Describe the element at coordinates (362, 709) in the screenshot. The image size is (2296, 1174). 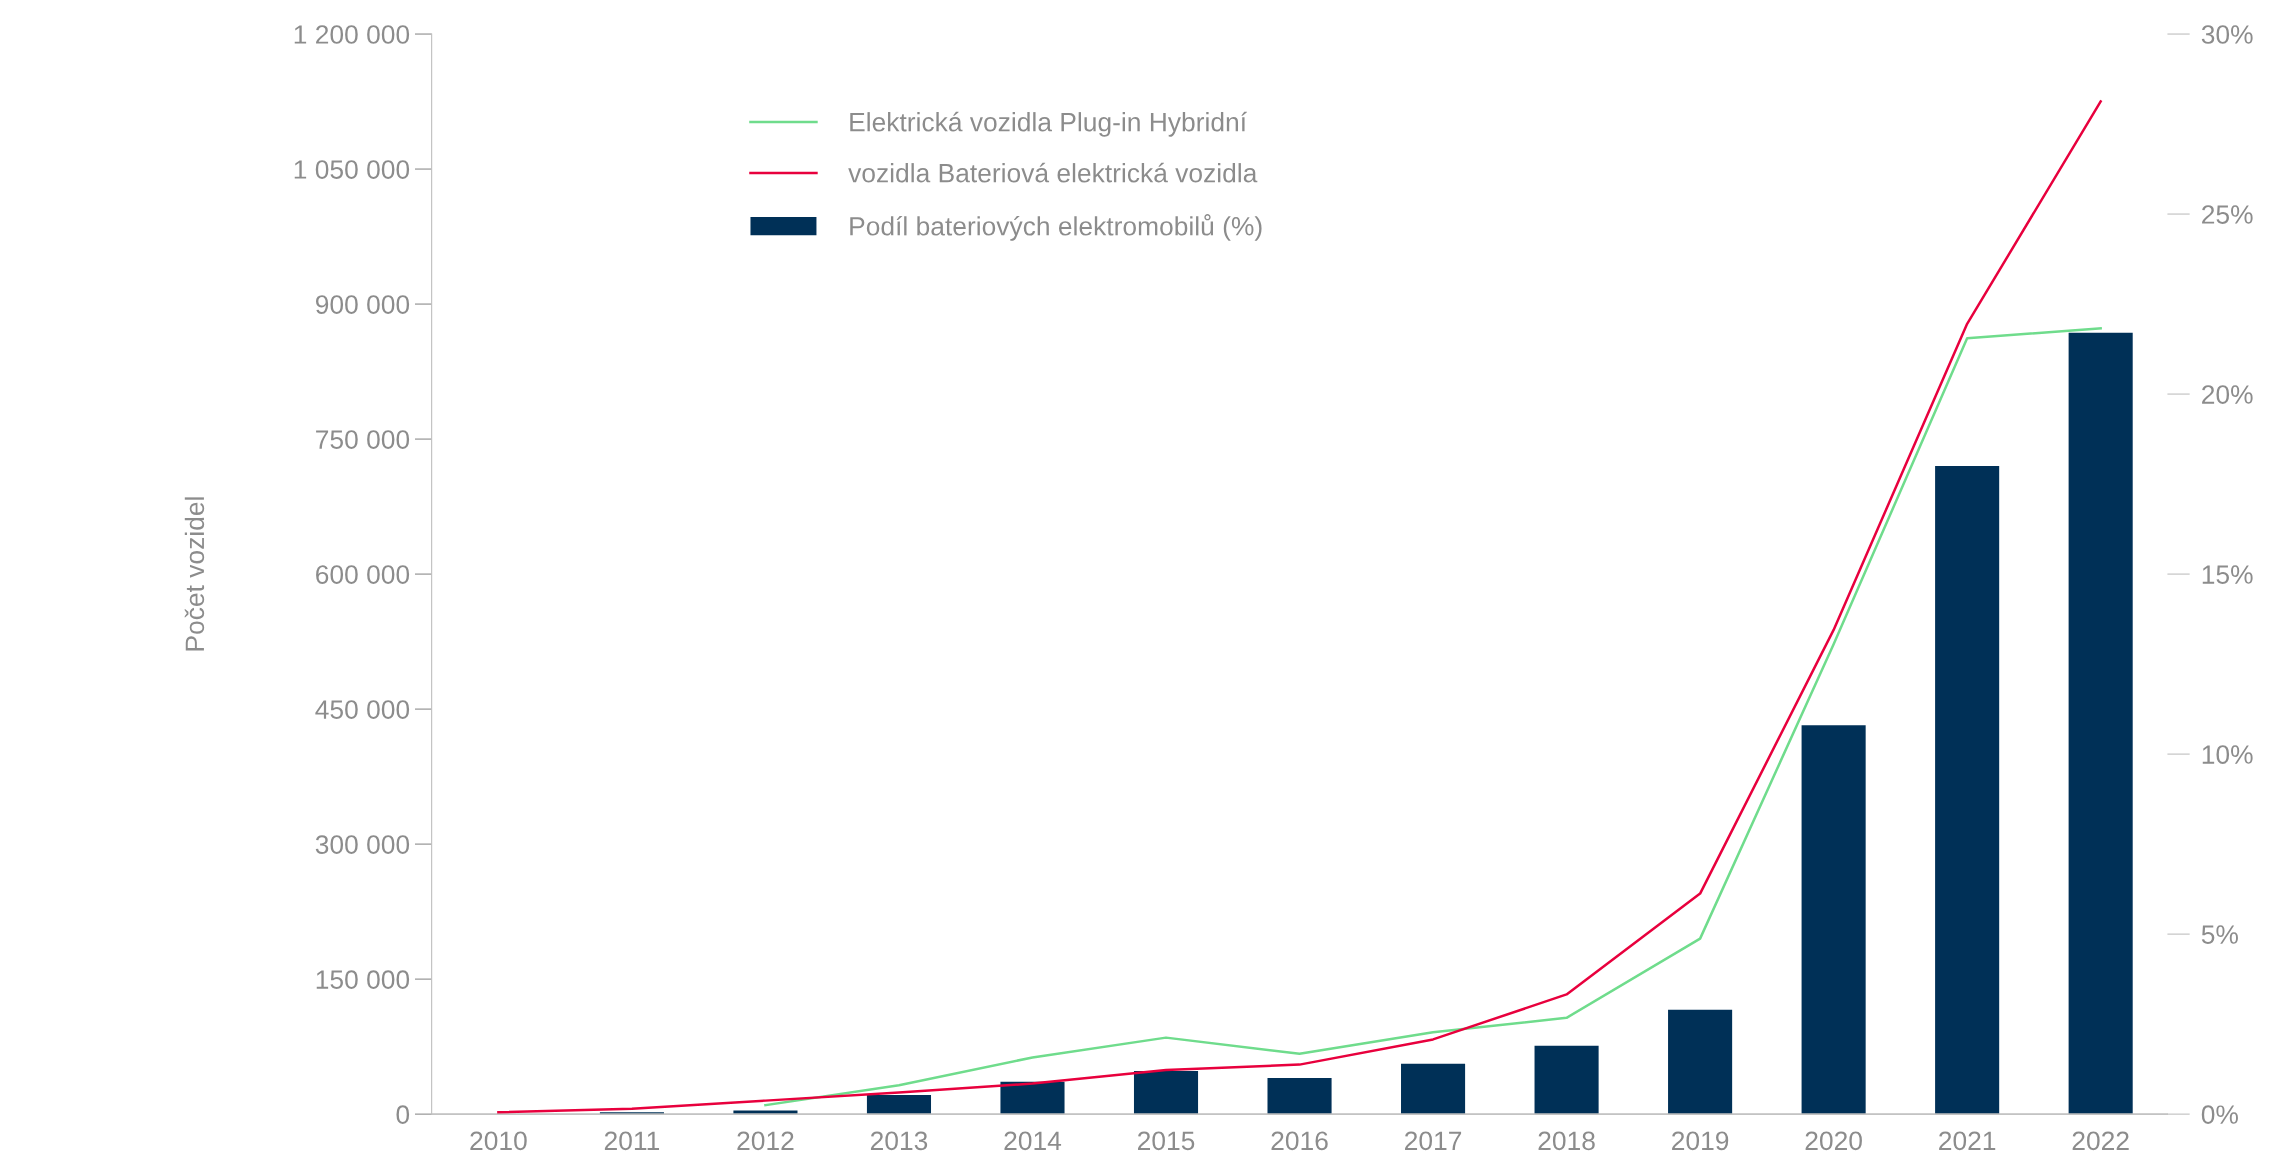
I see `y-tick-label: 450 000` at that location.